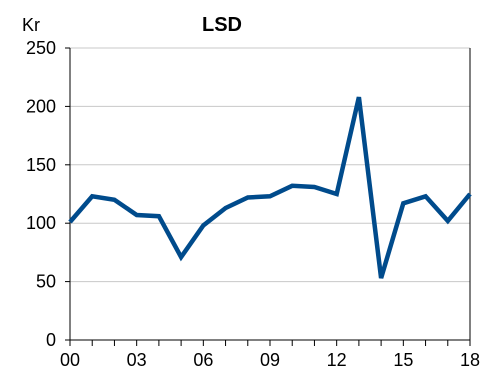 The width and height of the screenshot is (486, 372). I want to click on y-tick-label-50: 50, so click(46, 282).